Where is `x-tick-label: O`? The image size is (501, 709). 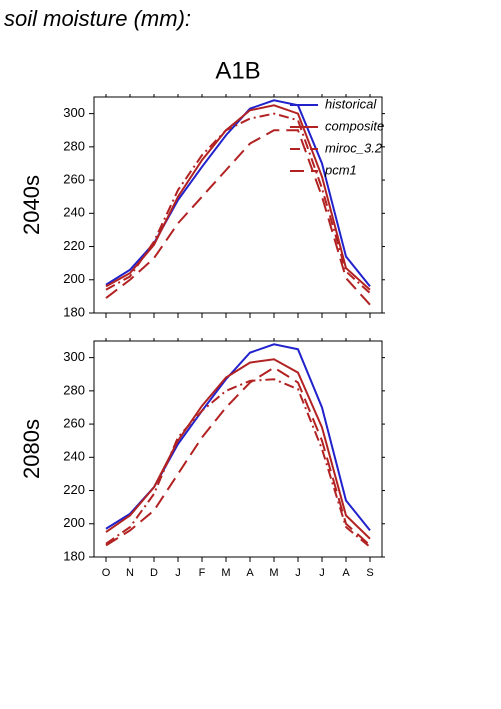 x-tick-label: O is located at coordinates (106, 573).